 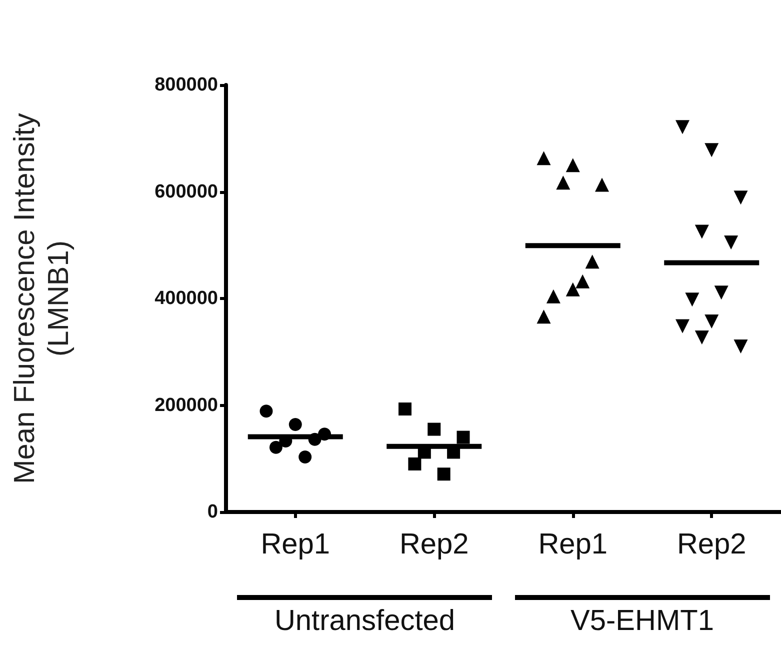 I want to click on y-tick-label: 600000, so click(x=186, y=191).